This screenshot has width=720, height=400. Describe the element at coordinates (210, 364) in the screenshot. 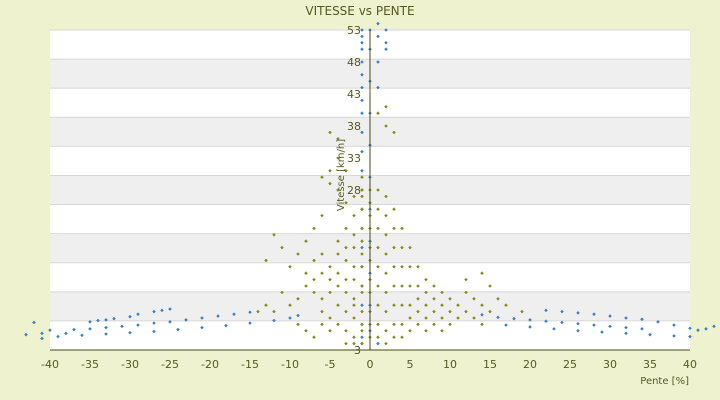

I see `x-tick-label: -20` at that location.